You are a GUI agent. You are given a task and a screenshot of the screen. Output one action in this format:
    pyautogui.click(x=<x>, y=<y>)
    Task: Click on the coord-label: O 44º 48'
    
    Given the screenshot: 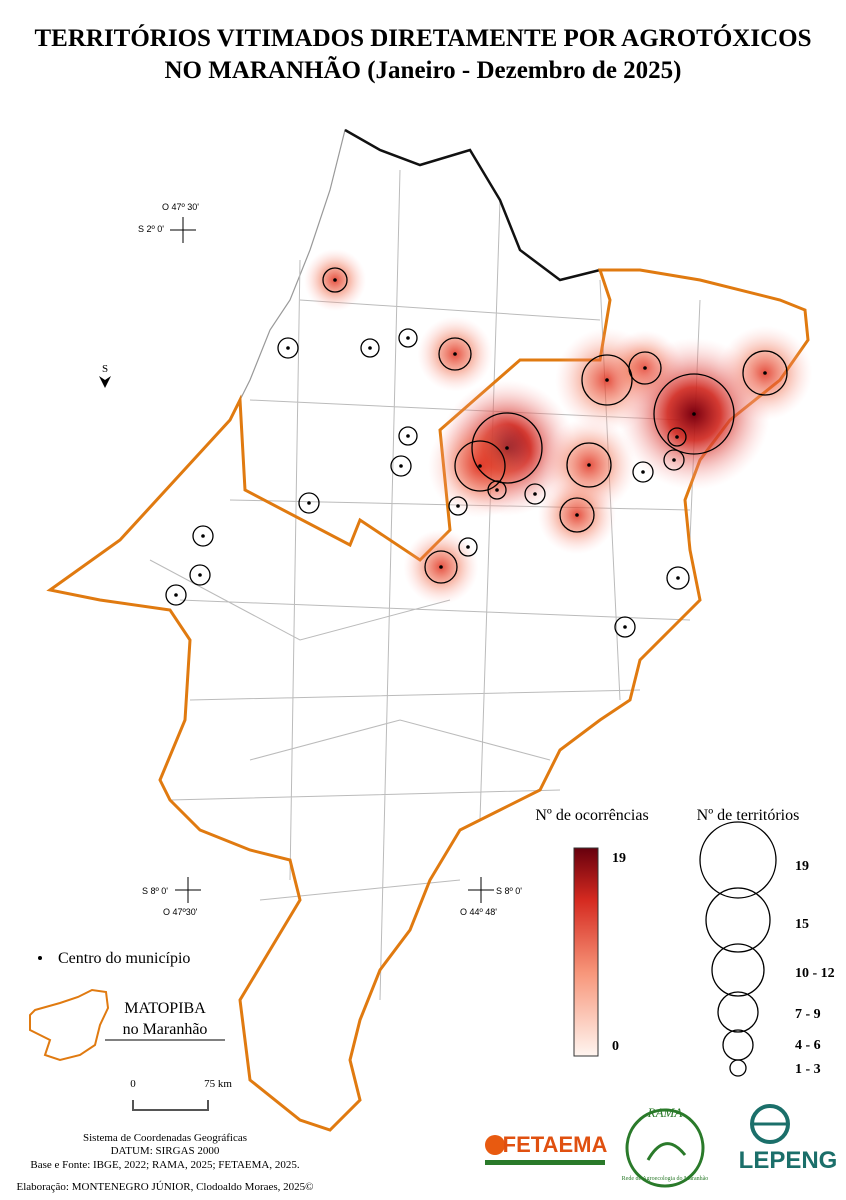 What is the action you would take?
    pyautogui.click(x=478, y=912)
    